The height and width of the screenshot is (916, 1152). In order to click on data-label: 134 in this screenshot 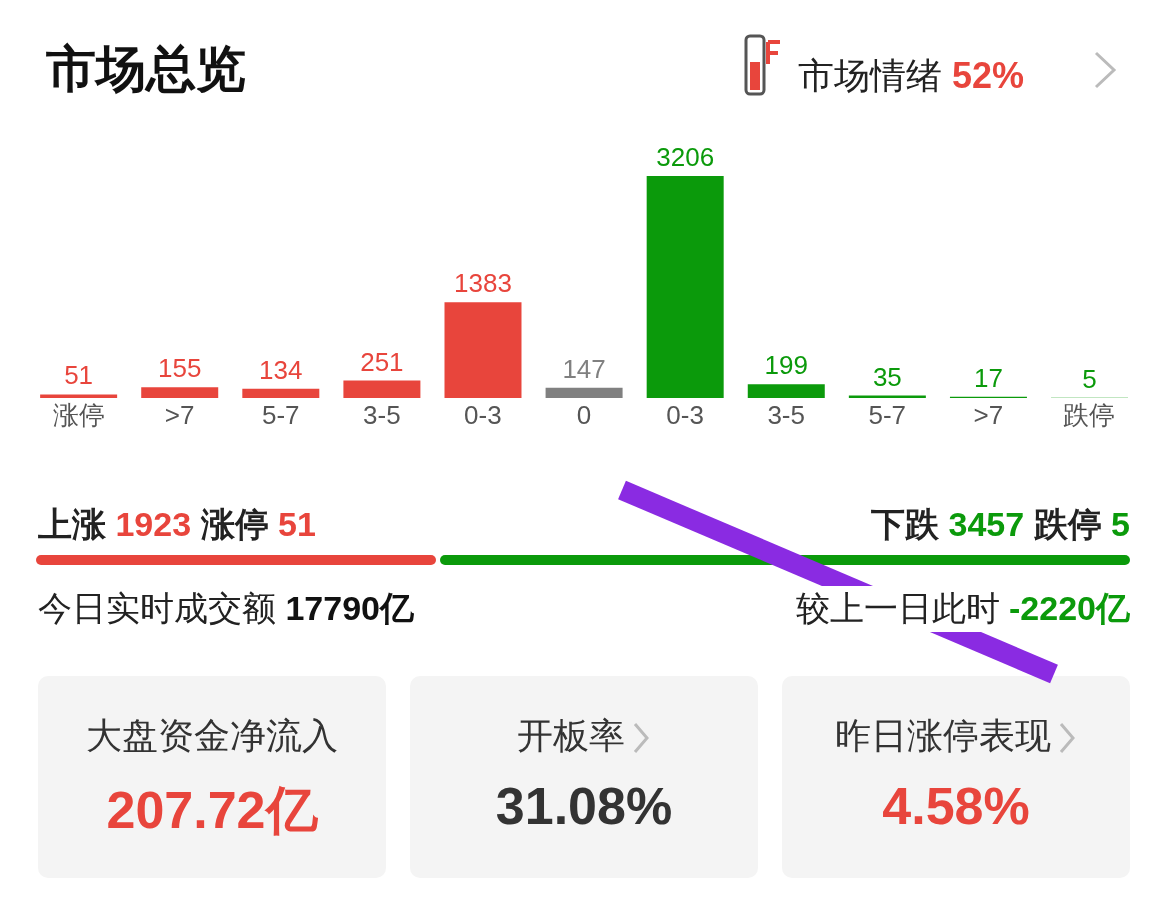, I will do `click(281, 369)`.